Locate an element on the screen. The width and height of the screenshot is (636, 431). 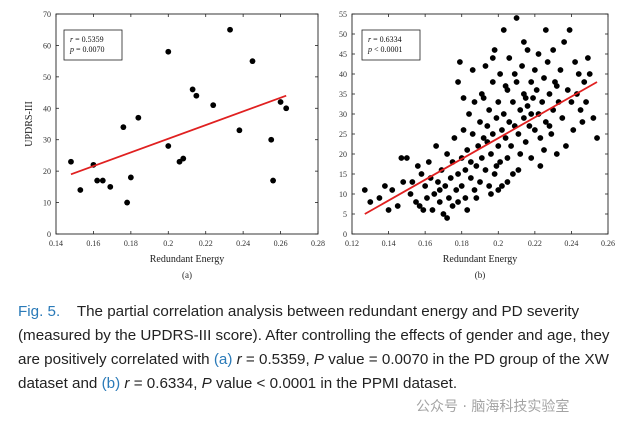
fit-line is located at coordinates (178, 135).